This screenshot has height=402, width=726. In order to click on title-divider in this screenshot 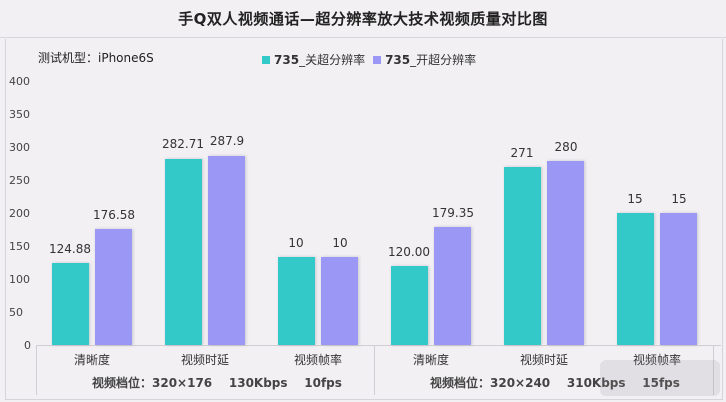, I will do `click(363, 37)`.